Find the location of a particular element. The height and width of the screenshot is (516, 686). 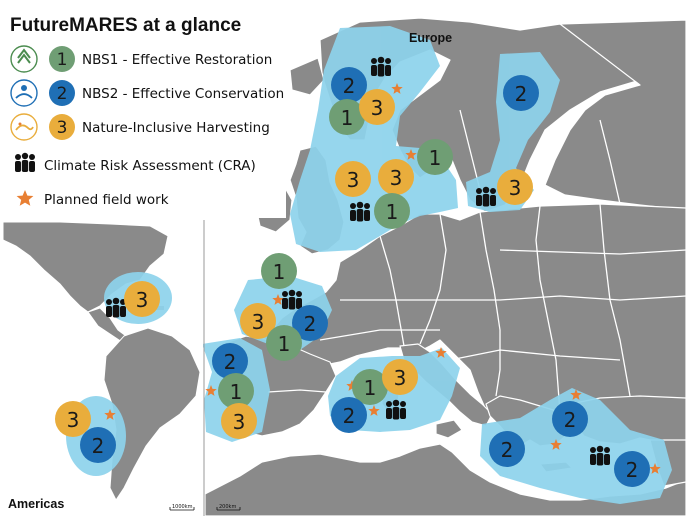

site-nbs2-14: 2 is located at coordinates (230, 361).